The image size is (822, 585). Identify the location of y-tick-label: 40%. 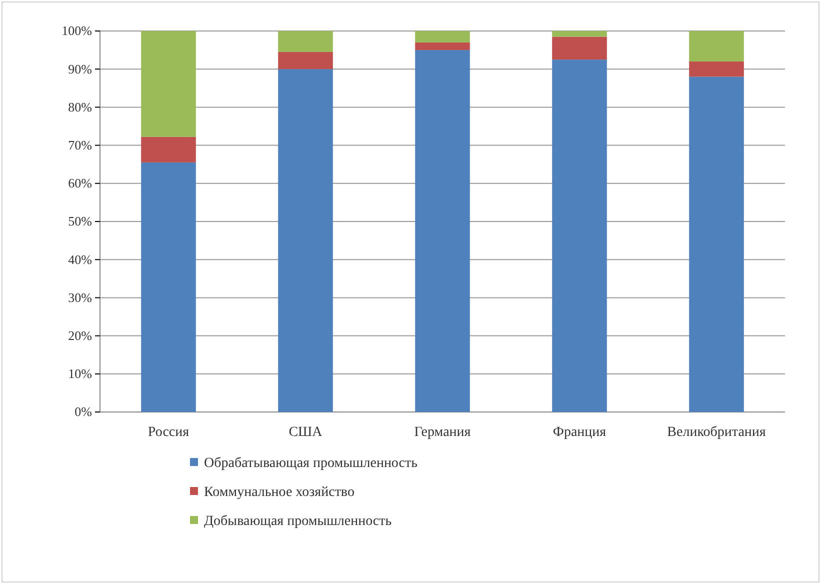
(80, 259).